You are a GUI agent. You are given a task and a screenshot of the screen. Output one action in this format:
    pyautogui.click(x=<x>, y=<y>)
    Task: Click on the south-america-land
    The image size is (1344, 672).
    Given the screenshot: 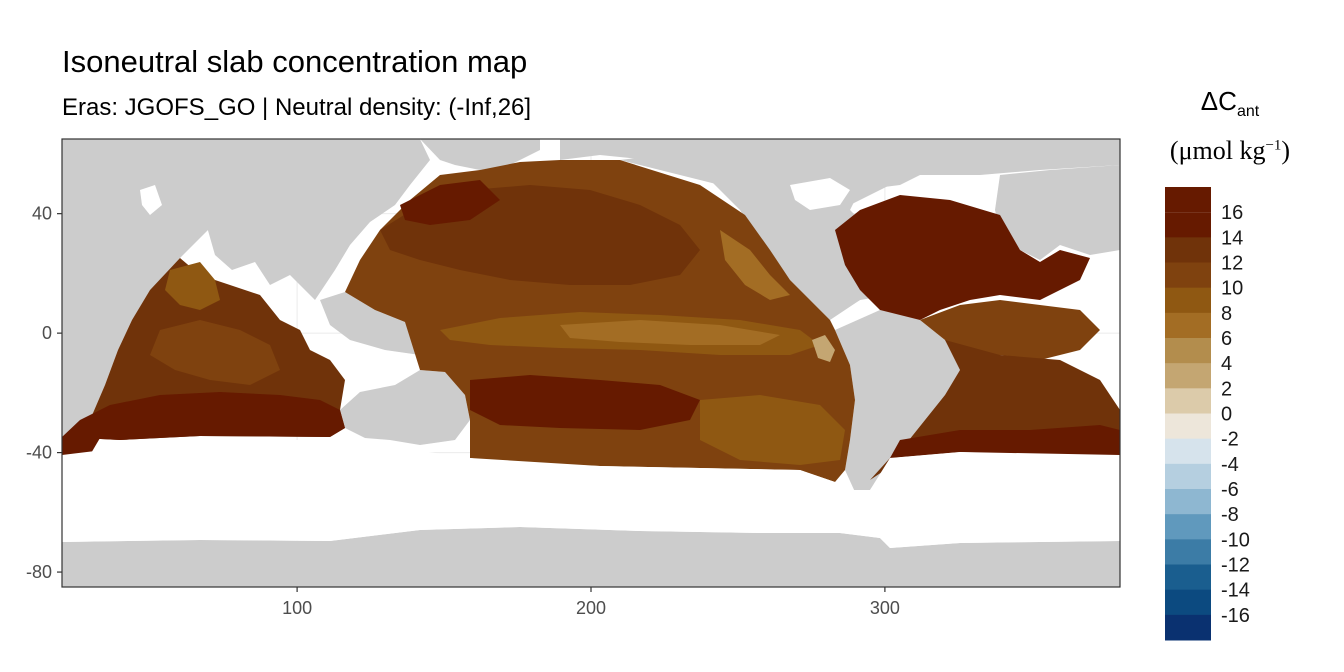 What is the action you would take?
    pyautogui.click(x=897, y=401)
    